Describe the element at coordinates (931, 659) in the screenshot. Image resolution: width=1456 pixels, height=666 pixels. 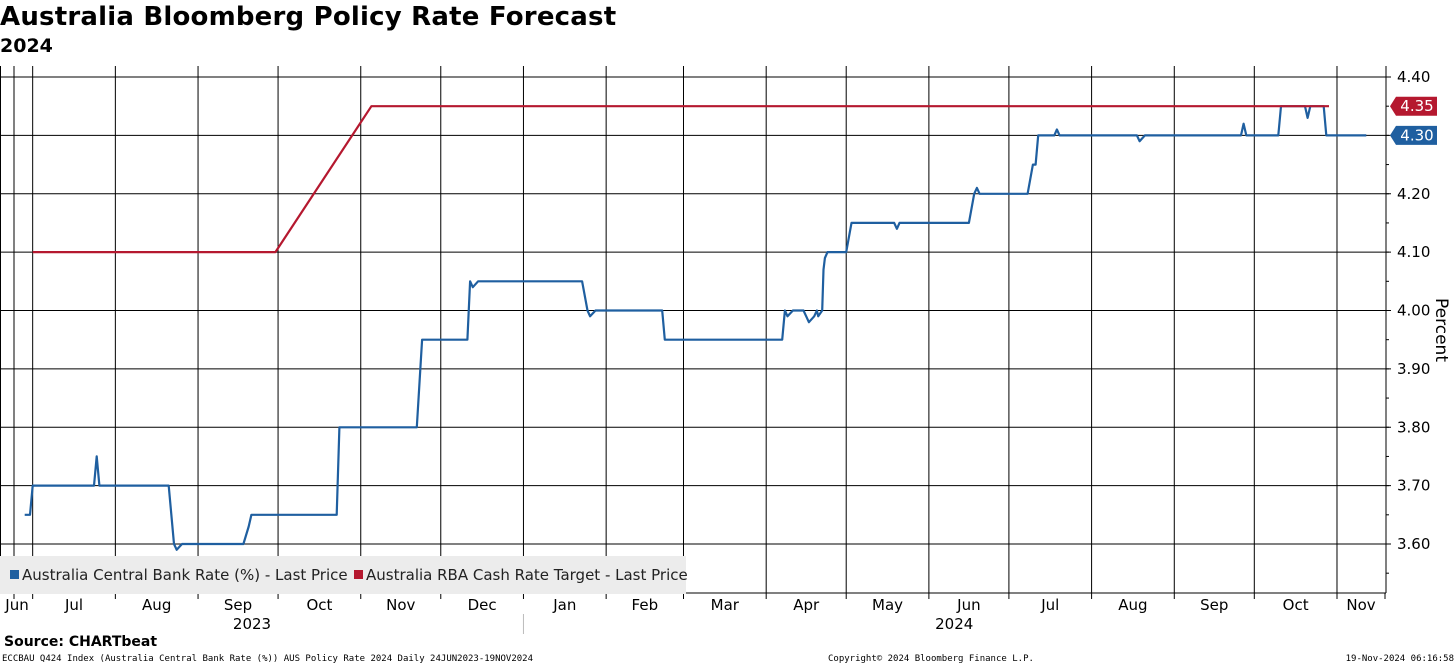
I see `copyright: Copyright© 2024 Bloomberg Finance L.P.` at that location.